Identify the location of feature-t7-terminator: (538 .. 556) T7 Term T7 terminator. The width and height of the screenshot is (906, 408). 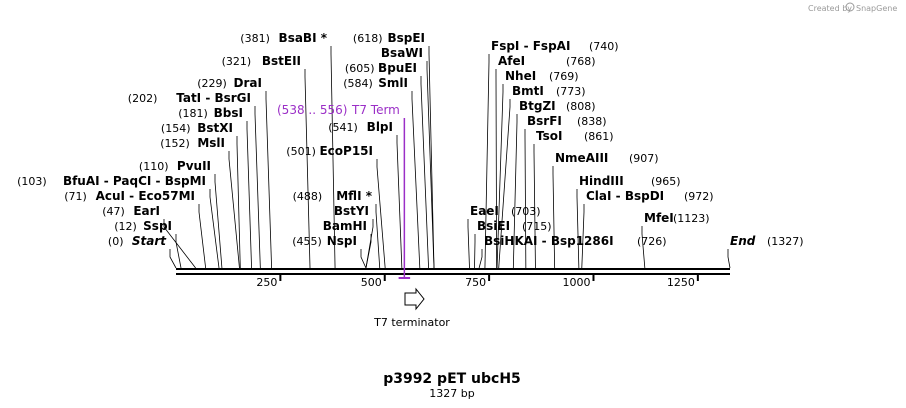
(363, 216).